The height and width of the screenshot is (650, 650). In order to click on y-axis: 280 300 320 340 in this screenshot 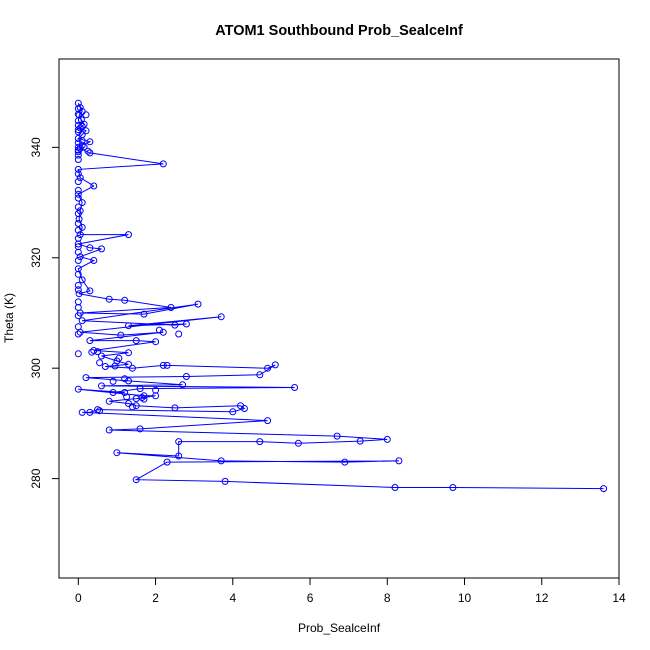, I will do `click(44, 313)`.